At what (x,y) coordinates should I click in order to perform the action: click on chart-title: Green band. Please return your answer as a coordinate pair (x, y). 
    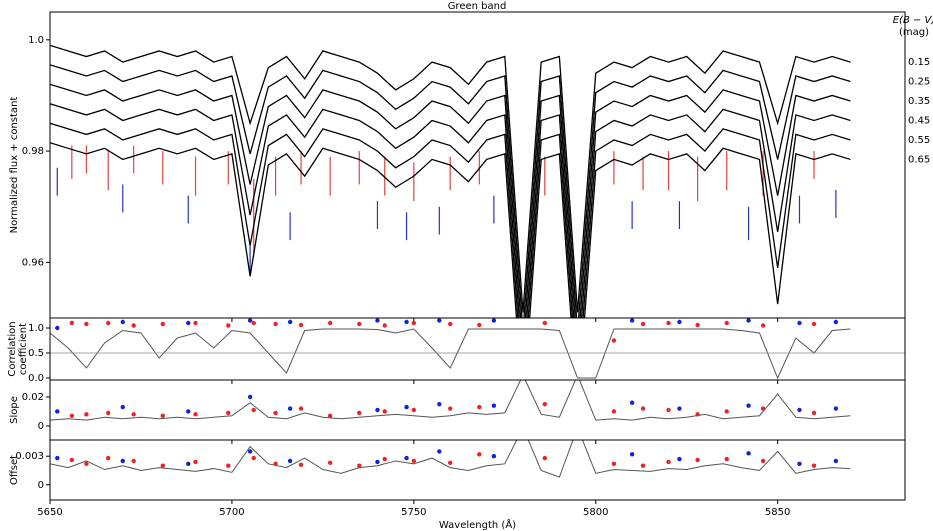
    Looking at the image, I should click on (477, 6).